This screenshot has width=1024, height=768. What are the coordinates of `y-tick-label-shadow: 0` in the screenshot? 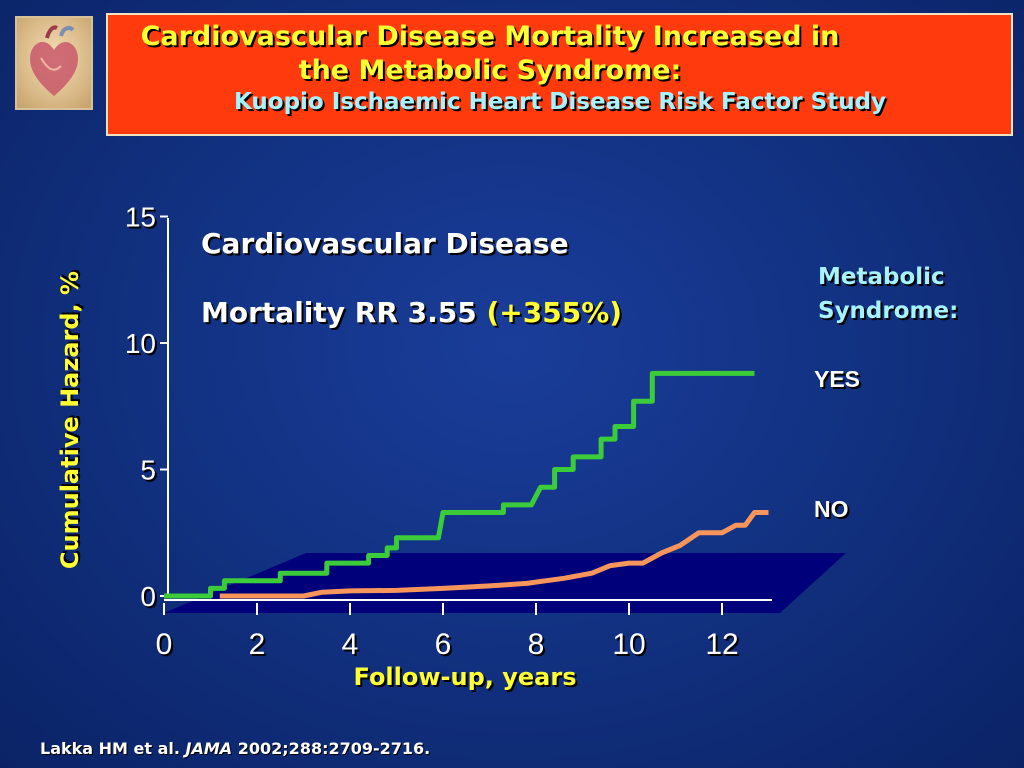 It's located at (150, 598).